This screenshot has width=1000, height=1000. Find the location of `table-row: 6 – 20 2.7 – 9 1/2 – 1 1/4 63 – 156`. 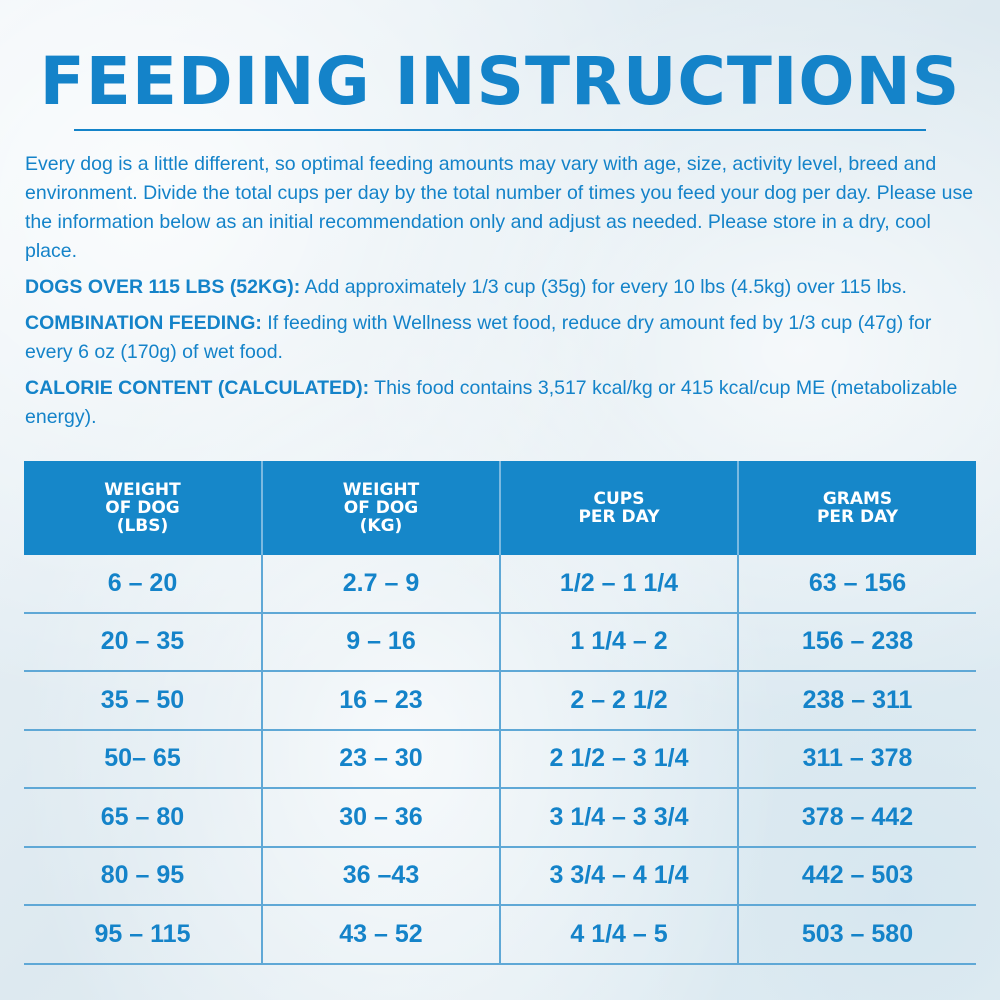

table-row: 6 – 20 2.7 – 9 1/2 – 1 1/4 63 – 156 is located at coordinates (500, 584).